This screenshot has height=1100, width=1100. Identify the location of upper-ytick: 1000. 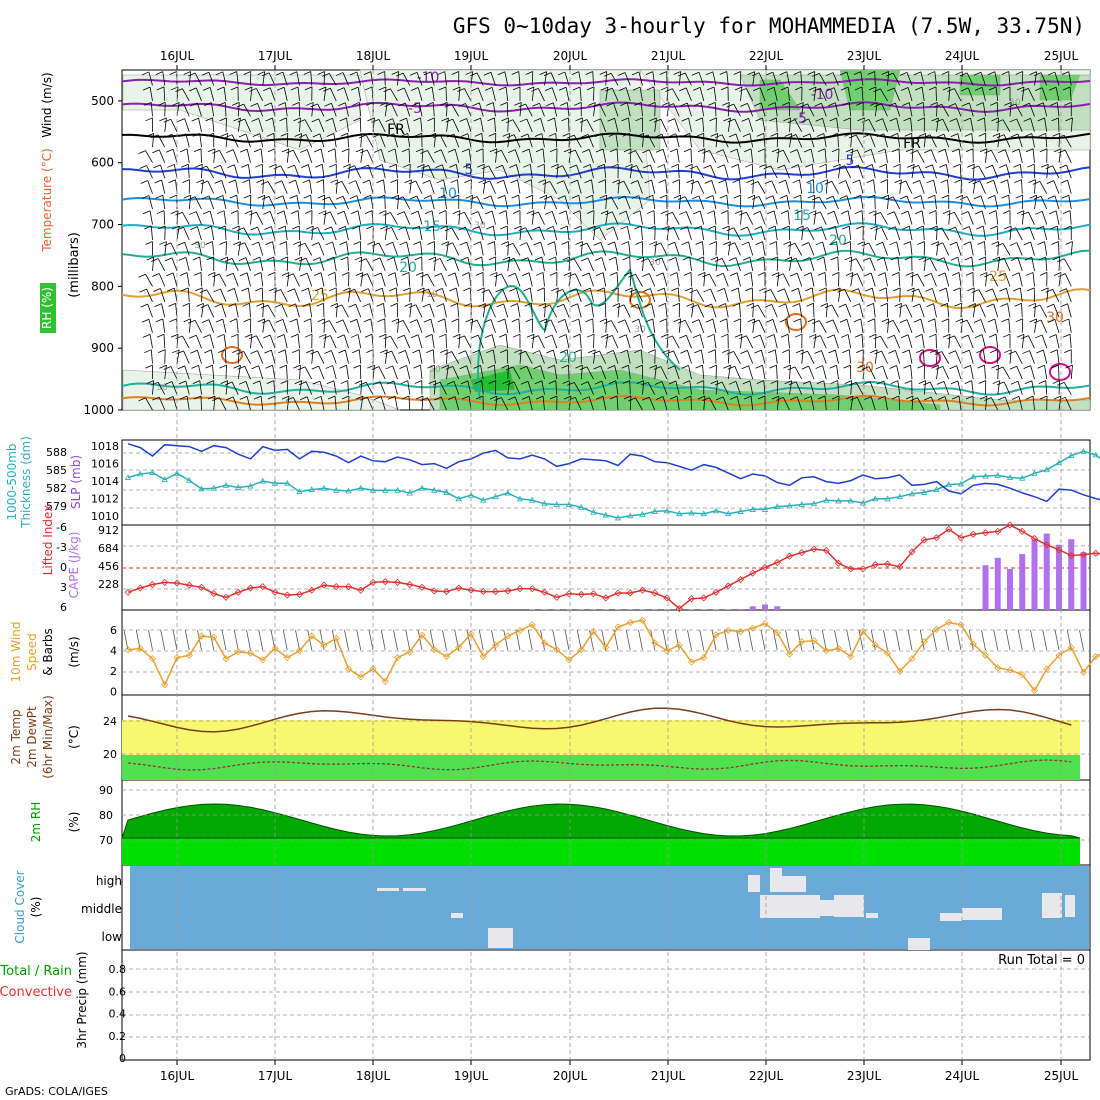
(98, 410).